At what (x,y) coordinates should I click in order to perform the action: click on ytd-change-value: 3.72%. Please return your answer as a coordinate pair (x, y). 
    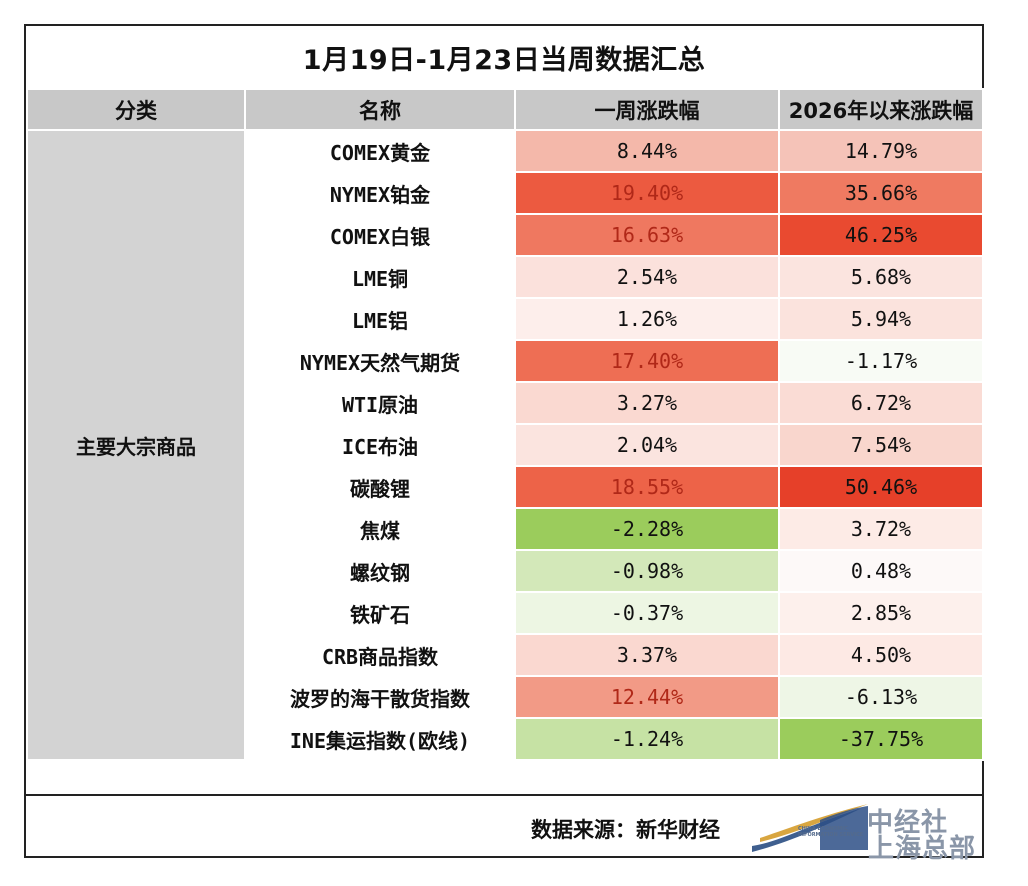
    Looking at the image, I should click on (881, 529).